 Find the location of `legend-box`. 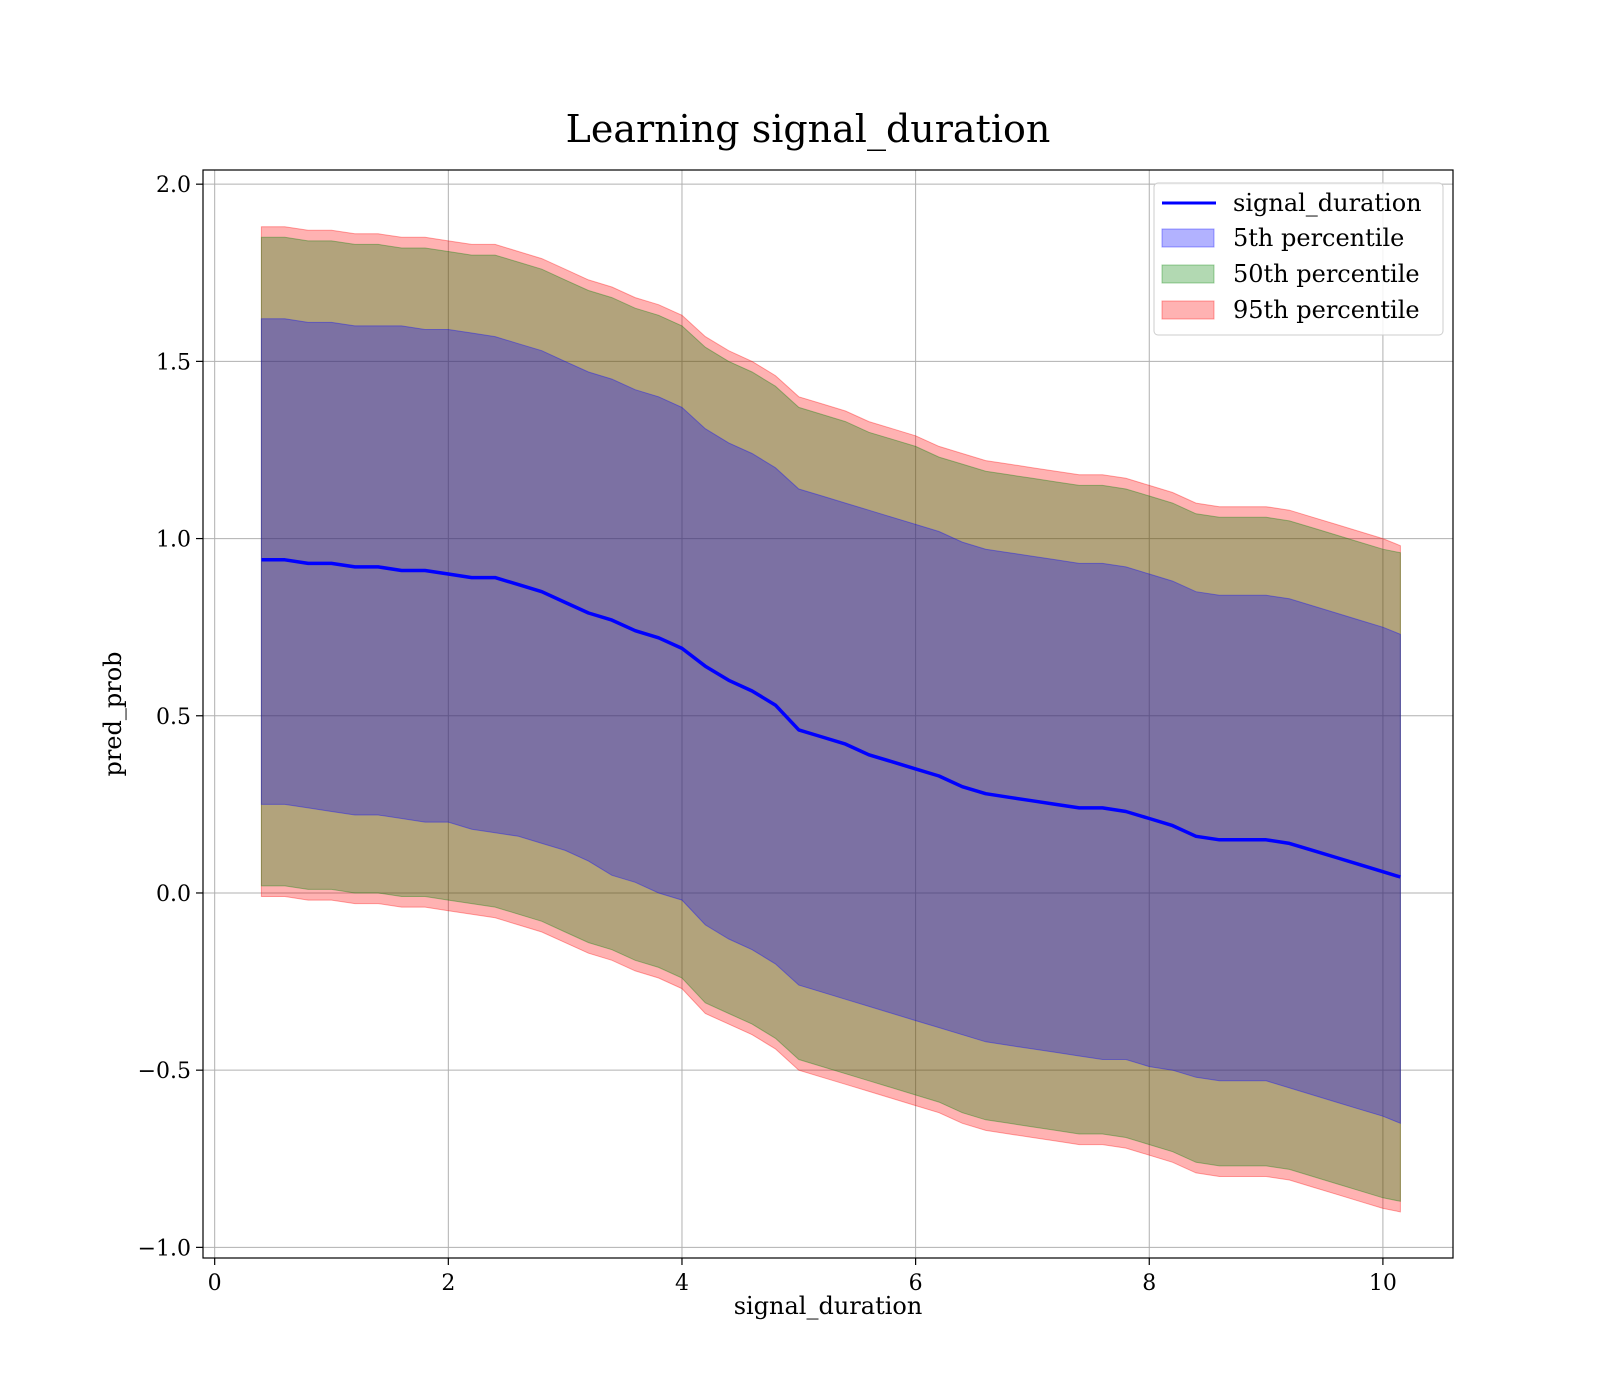

legend-box is located at coordinates (1298, 259).